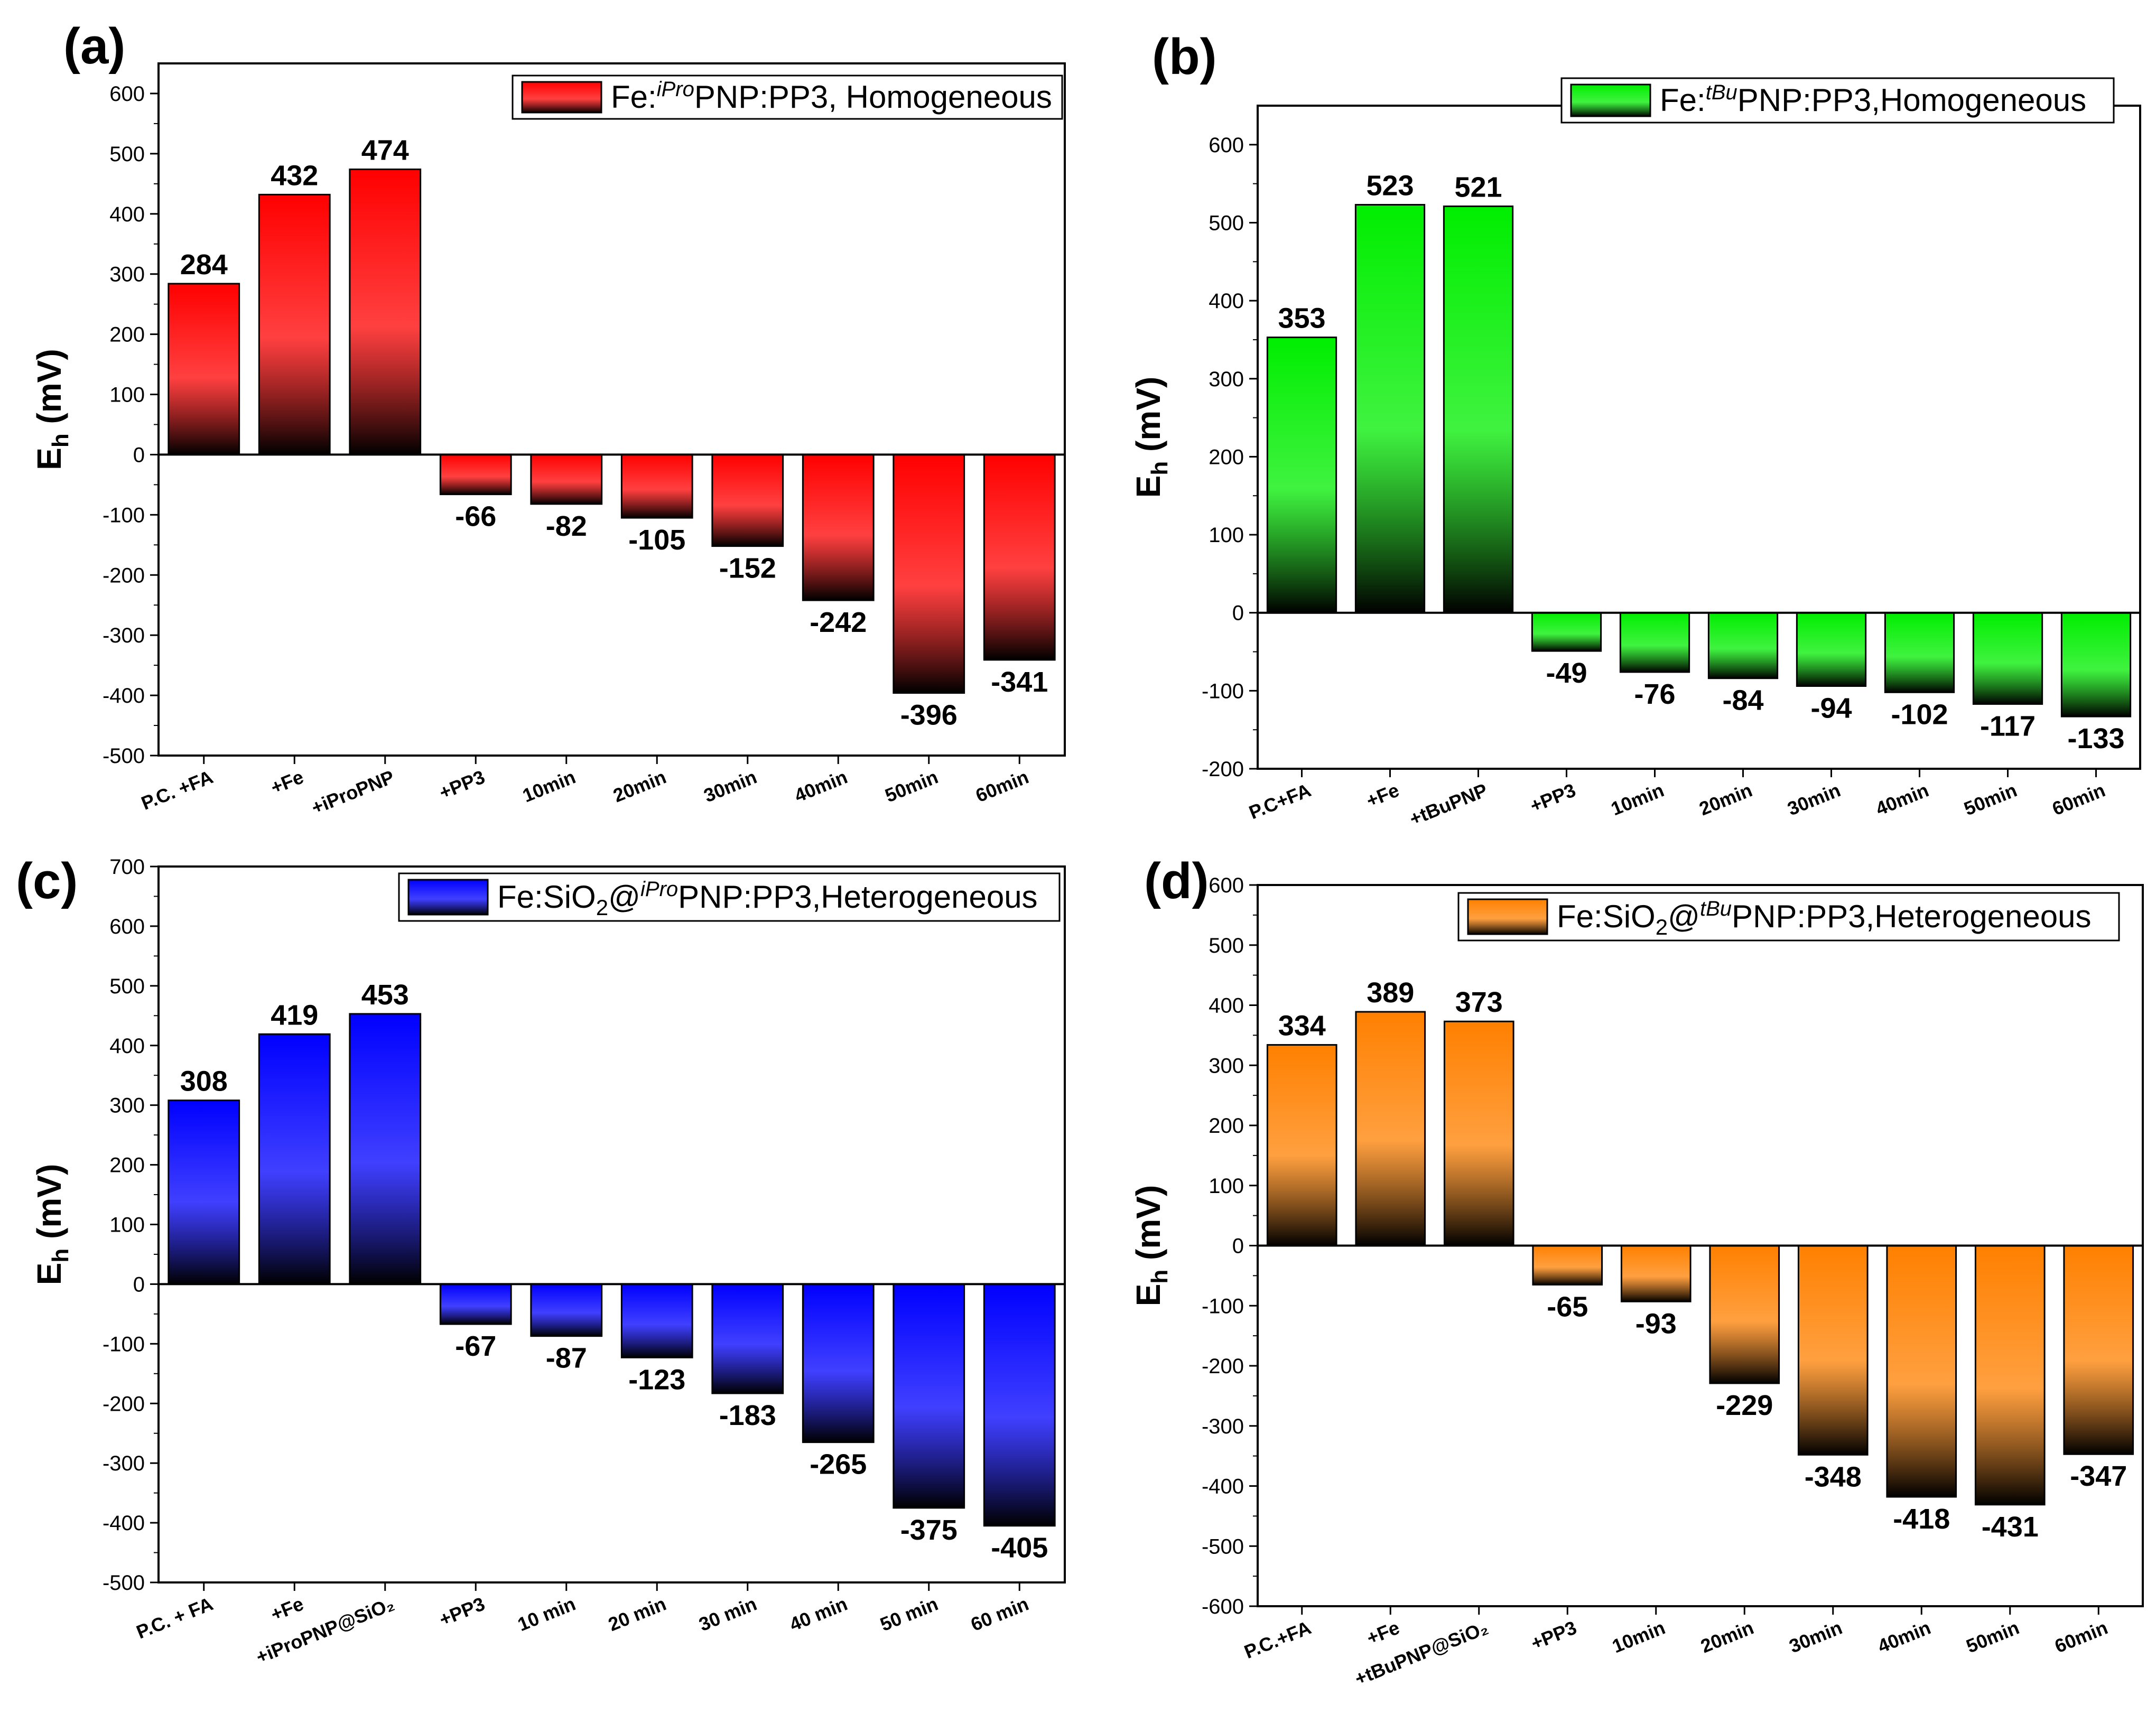 This screenshot has width=2156, height=1714. What do you see at coordinates (1019, 682) in the screenshot?
I see `data-label: -341` at bounding box center [1019, 682].